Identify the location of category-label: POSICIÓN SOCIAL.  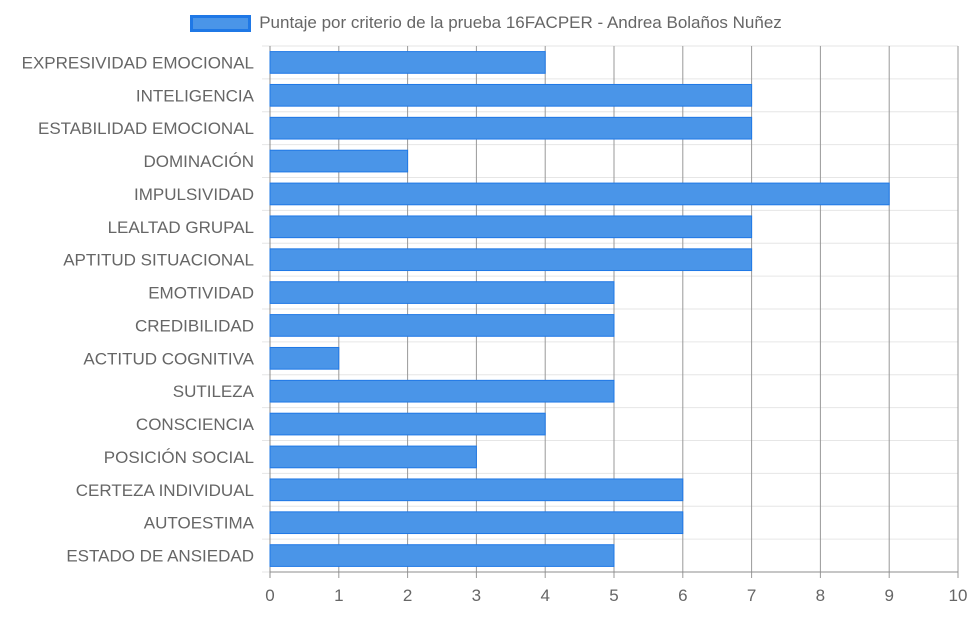
(179, 457).